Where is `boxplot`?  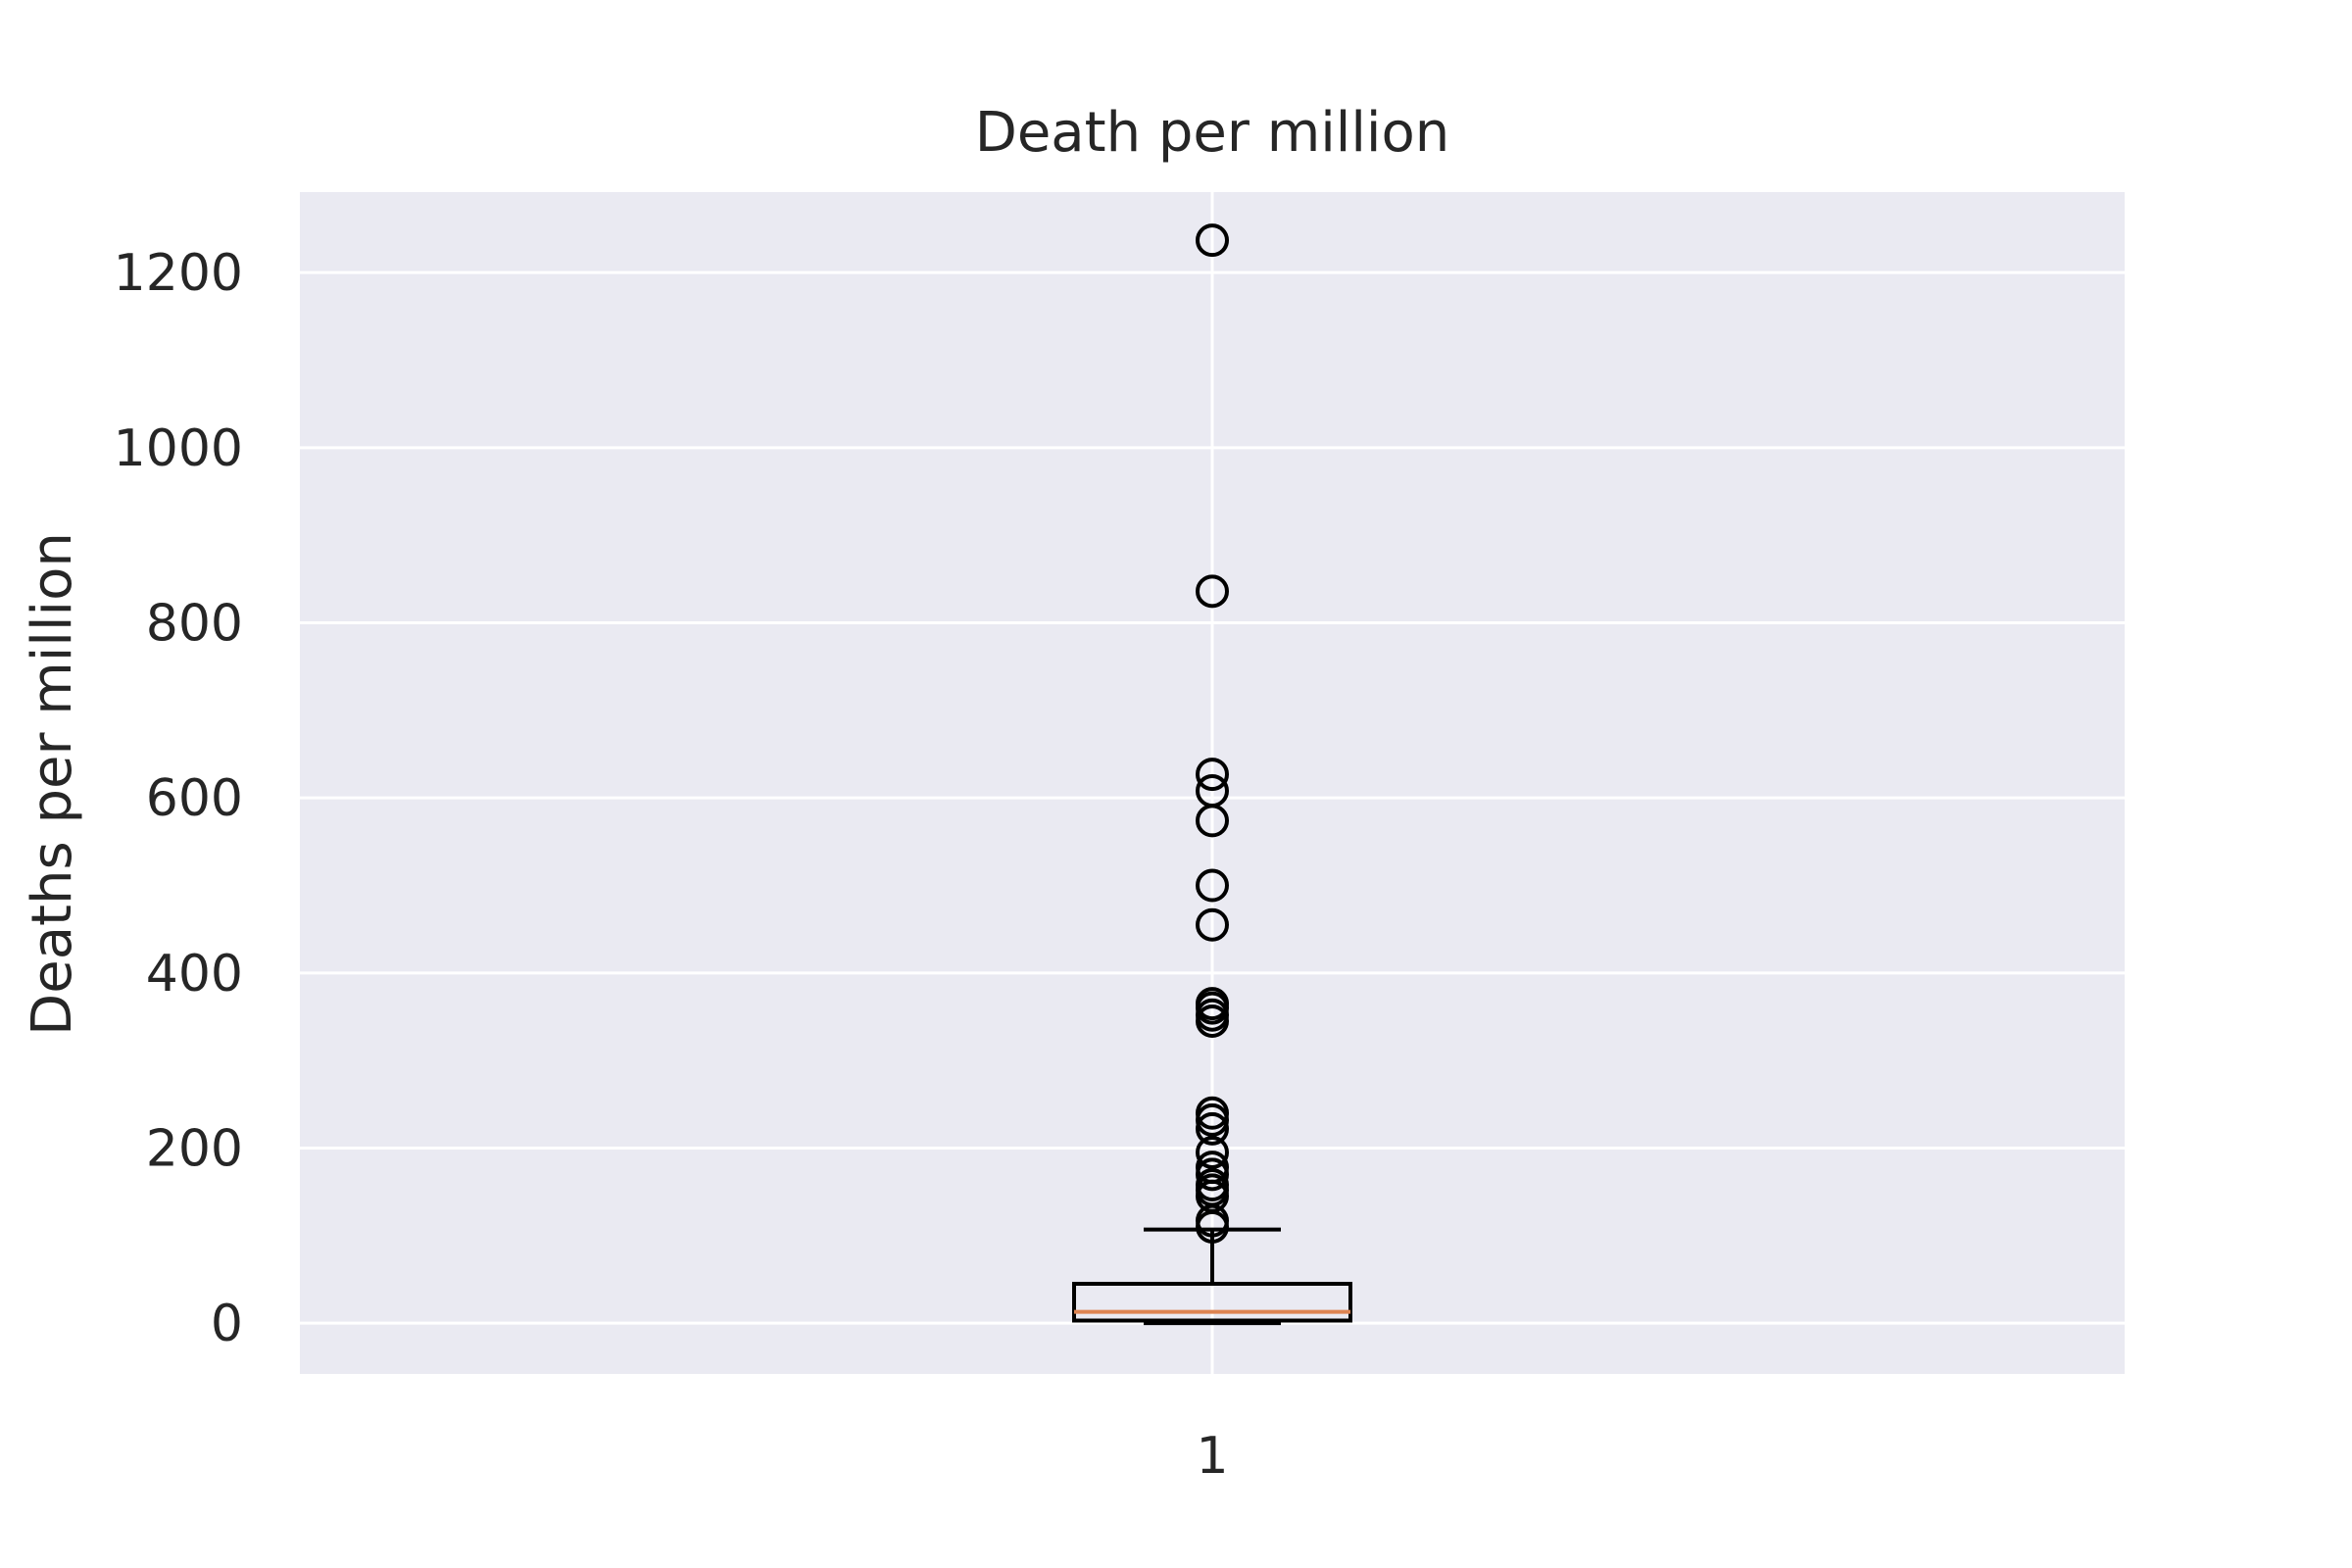
boxplot is located at coordinates (1212, 774).